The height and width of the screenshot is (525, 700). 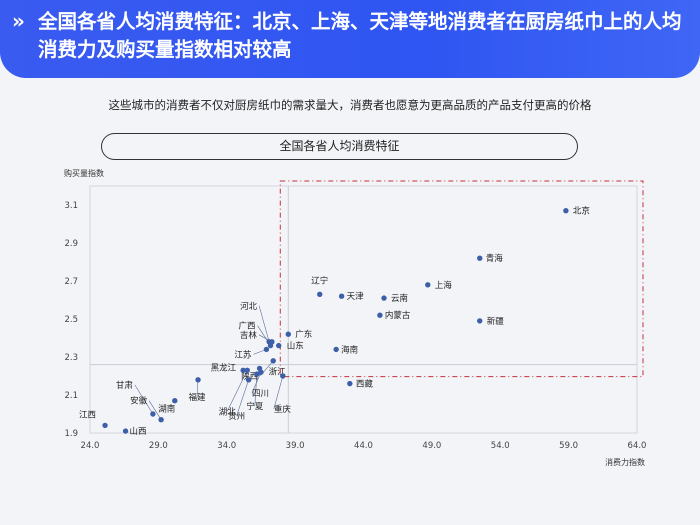 I want to click on y-tick-label: 3.1, so click(x=71, y=206).